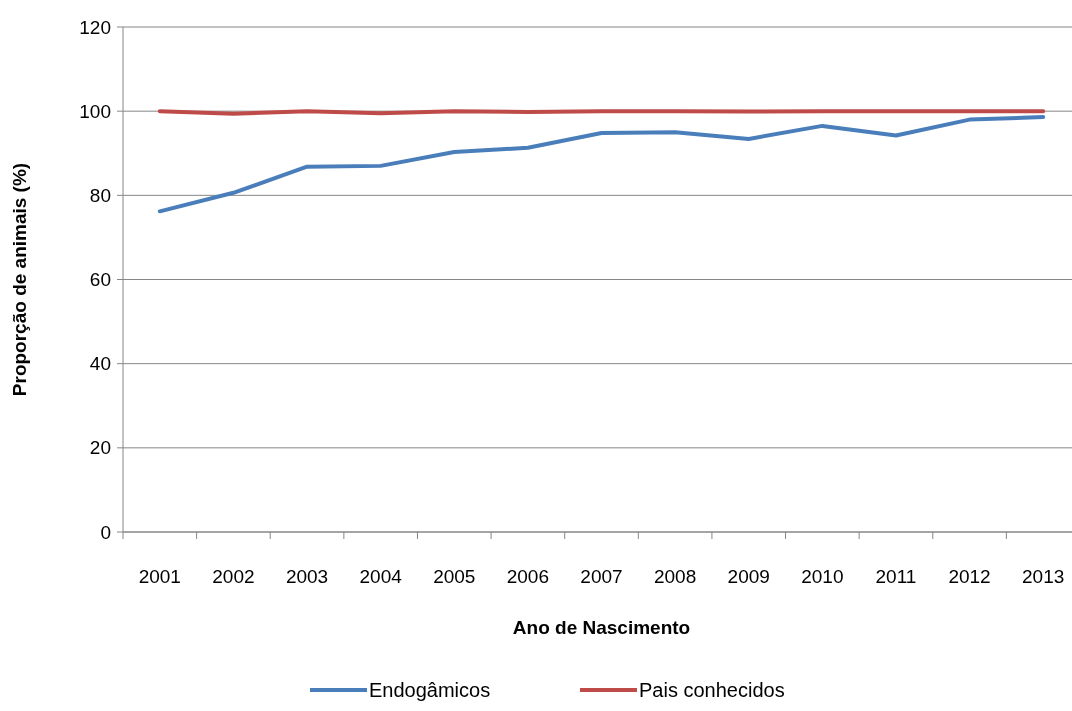 This screenshot has height=711, width=1072. What do you see at coordinates (1043, 576) in the screenshot?
I see `x-tick-label: 2013` at bounding box center [1043, 576].